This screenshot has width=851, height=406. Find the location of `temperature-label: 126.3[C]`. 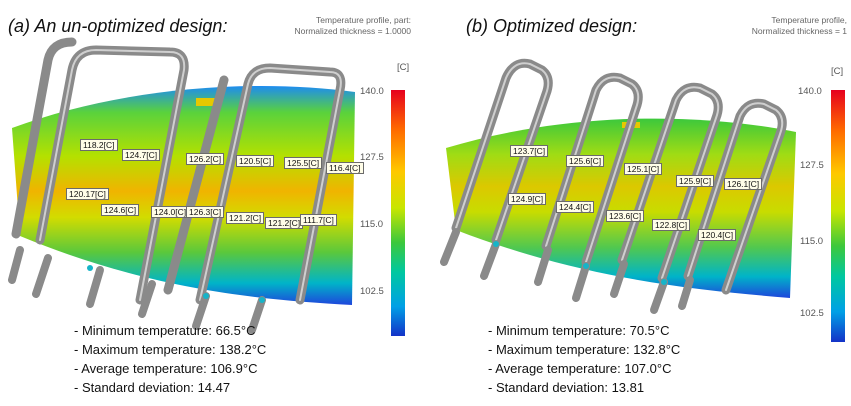

temperature-label: 126.3[C] is located at coordinates (205, 212).